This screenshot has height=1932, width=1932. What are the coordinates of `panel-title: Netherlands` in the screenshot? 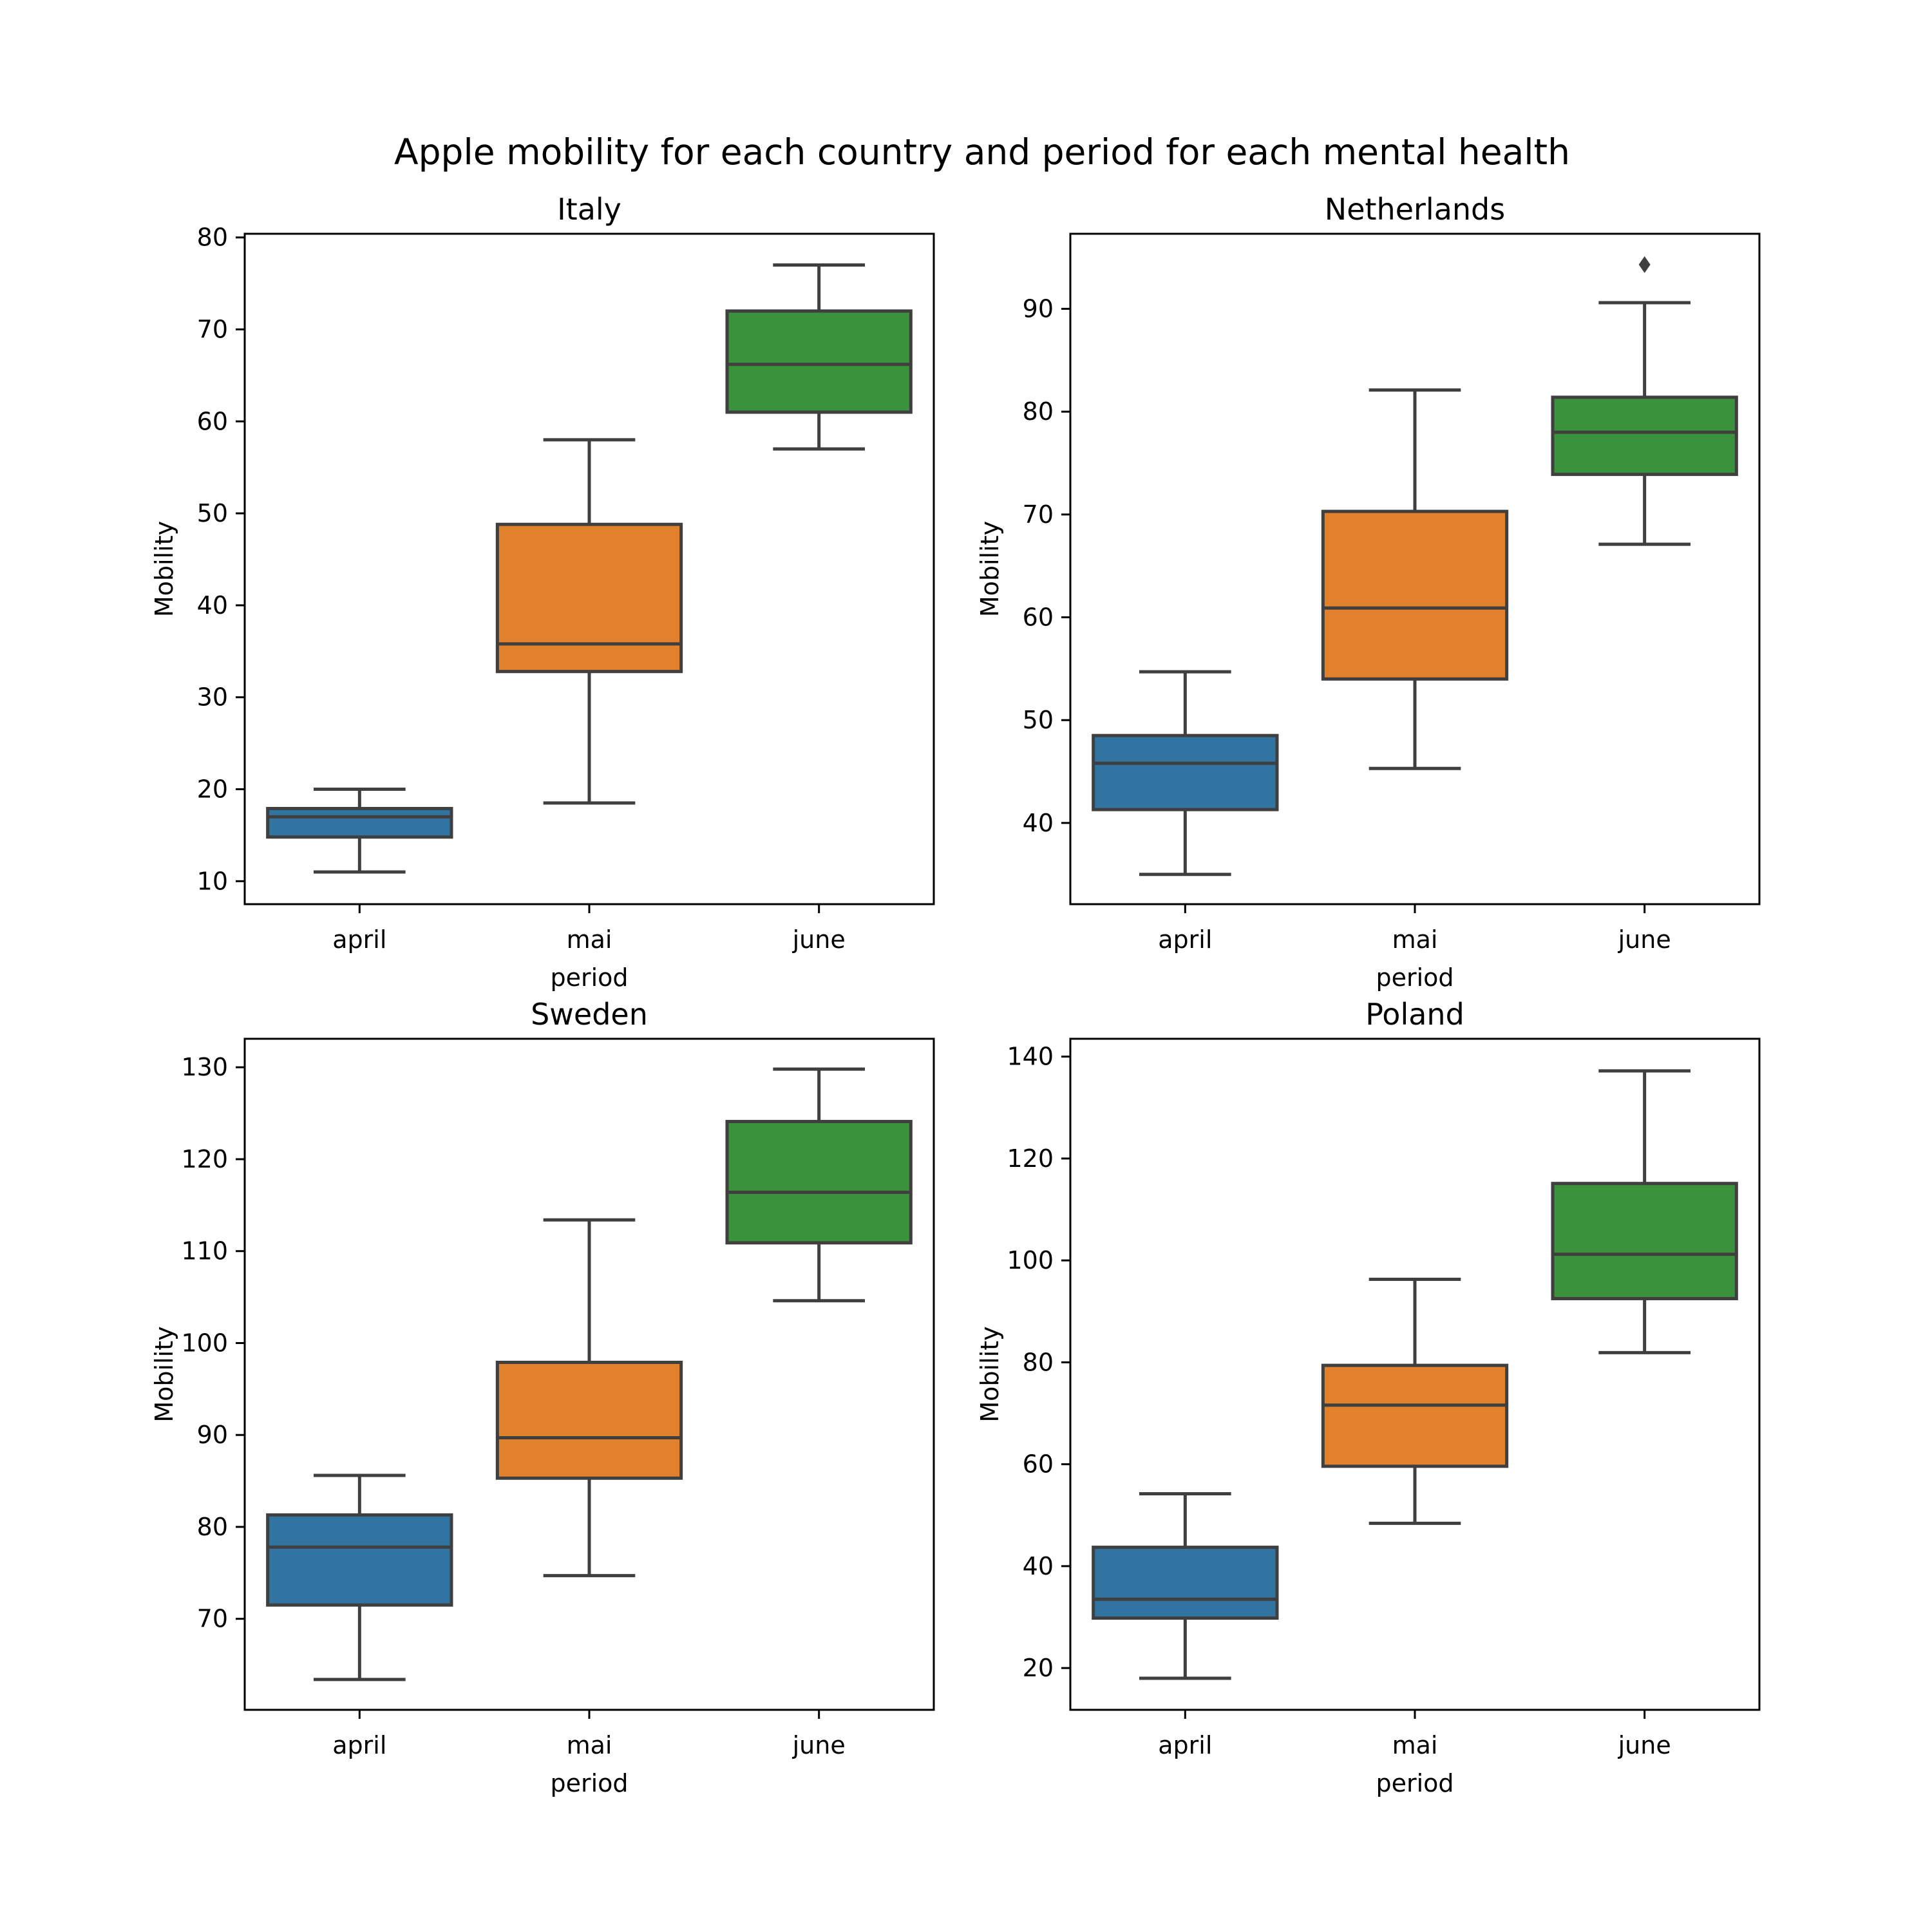 It's located at (1415, 209).